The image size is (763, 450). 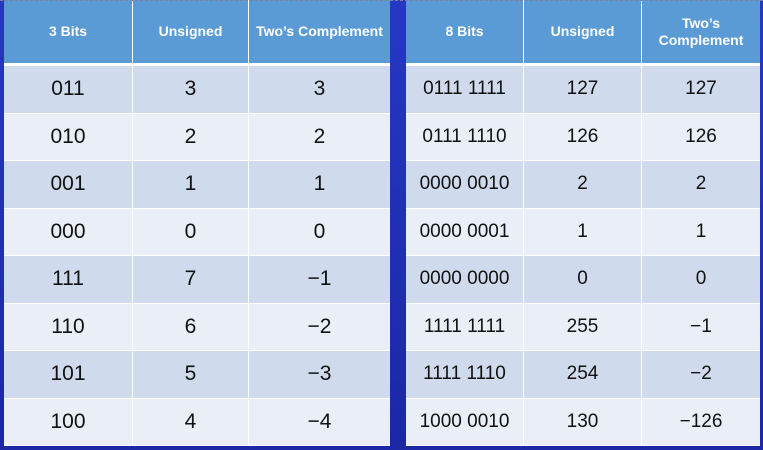 What do you see at coordinates (191, 327) in the screenshot?
I see `unsigned-cell: 6` at bounding box center [191, 327].